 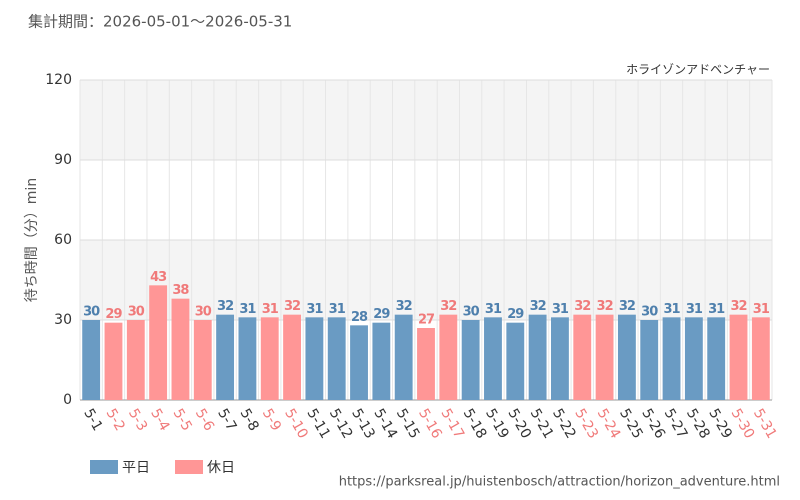 I want to click on x-tick-label: 5-1, so click(x=92, y=420).